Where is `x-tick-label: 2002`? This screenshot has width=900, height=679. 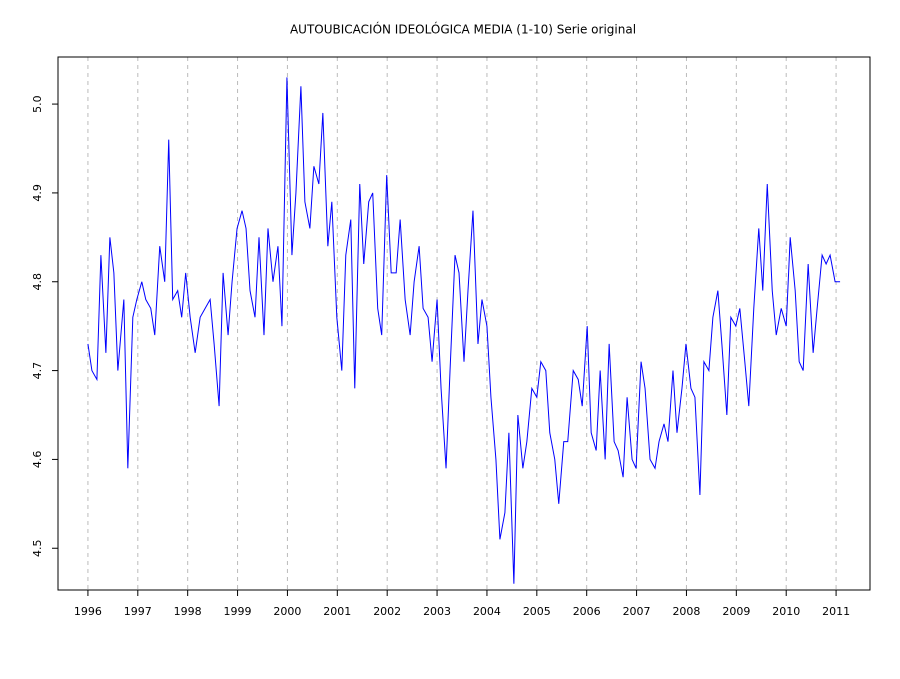
x-tick-label: 2002 is located at coordinates (387, 611).